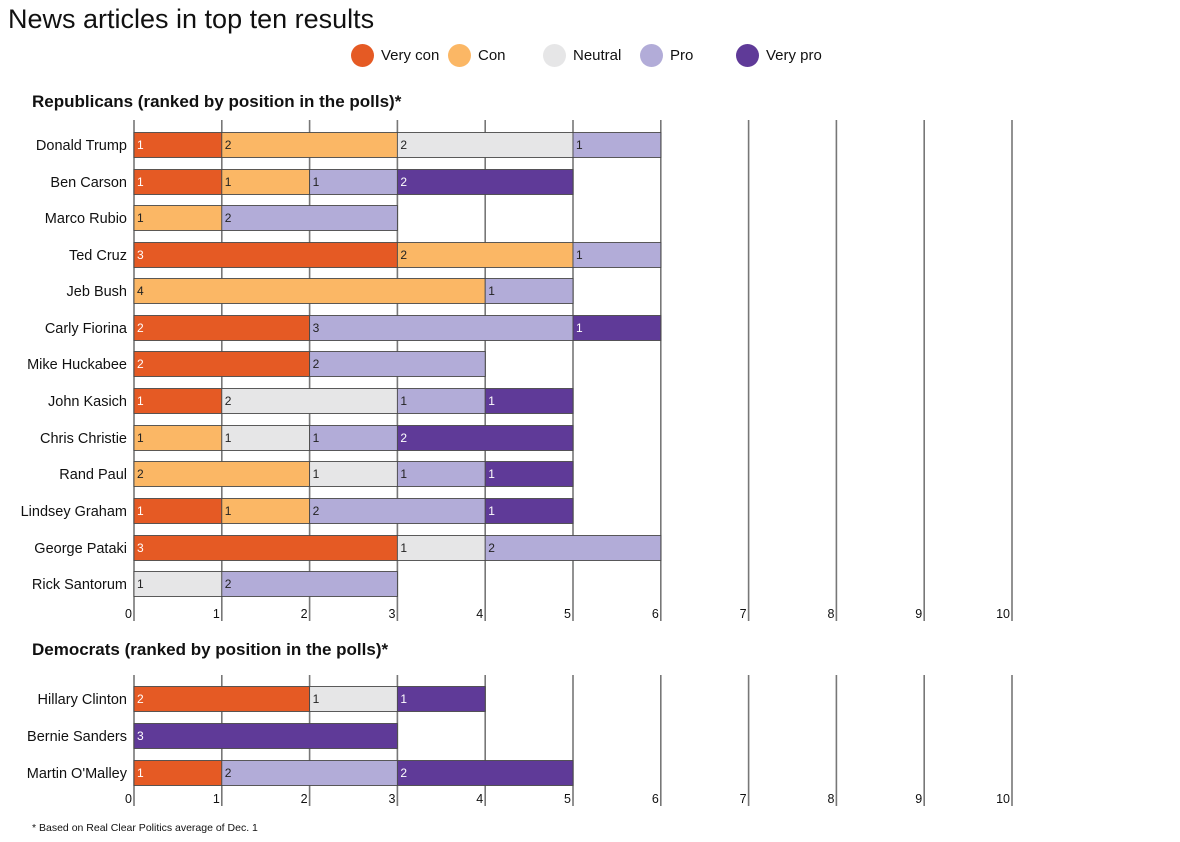 This screenshot has height=842, width=1180. I want to click on bar-donald-trump-pro, so click(617, 145).